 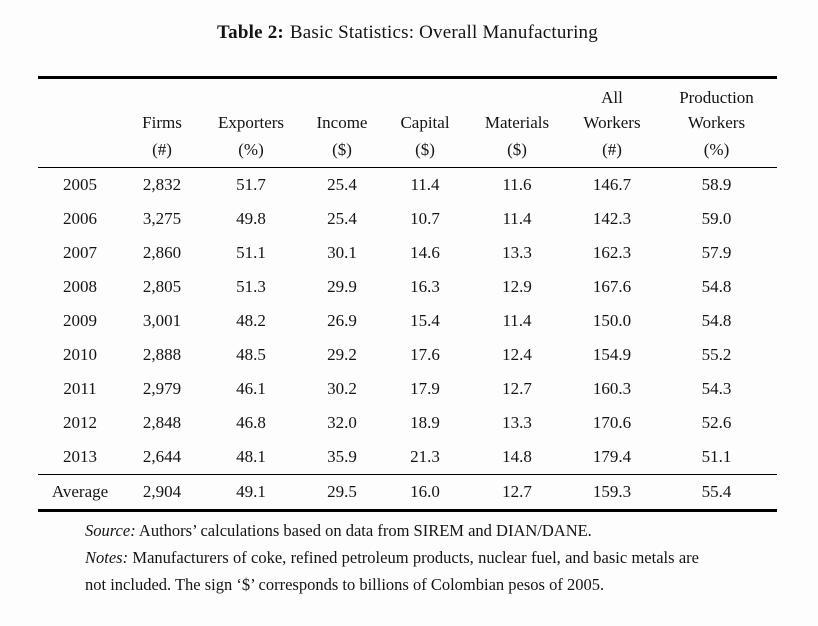 What do you see at coordinates (342, 252) in the screenshot?
I see `value-cell: 30.1` at bounding box center [342, 252].